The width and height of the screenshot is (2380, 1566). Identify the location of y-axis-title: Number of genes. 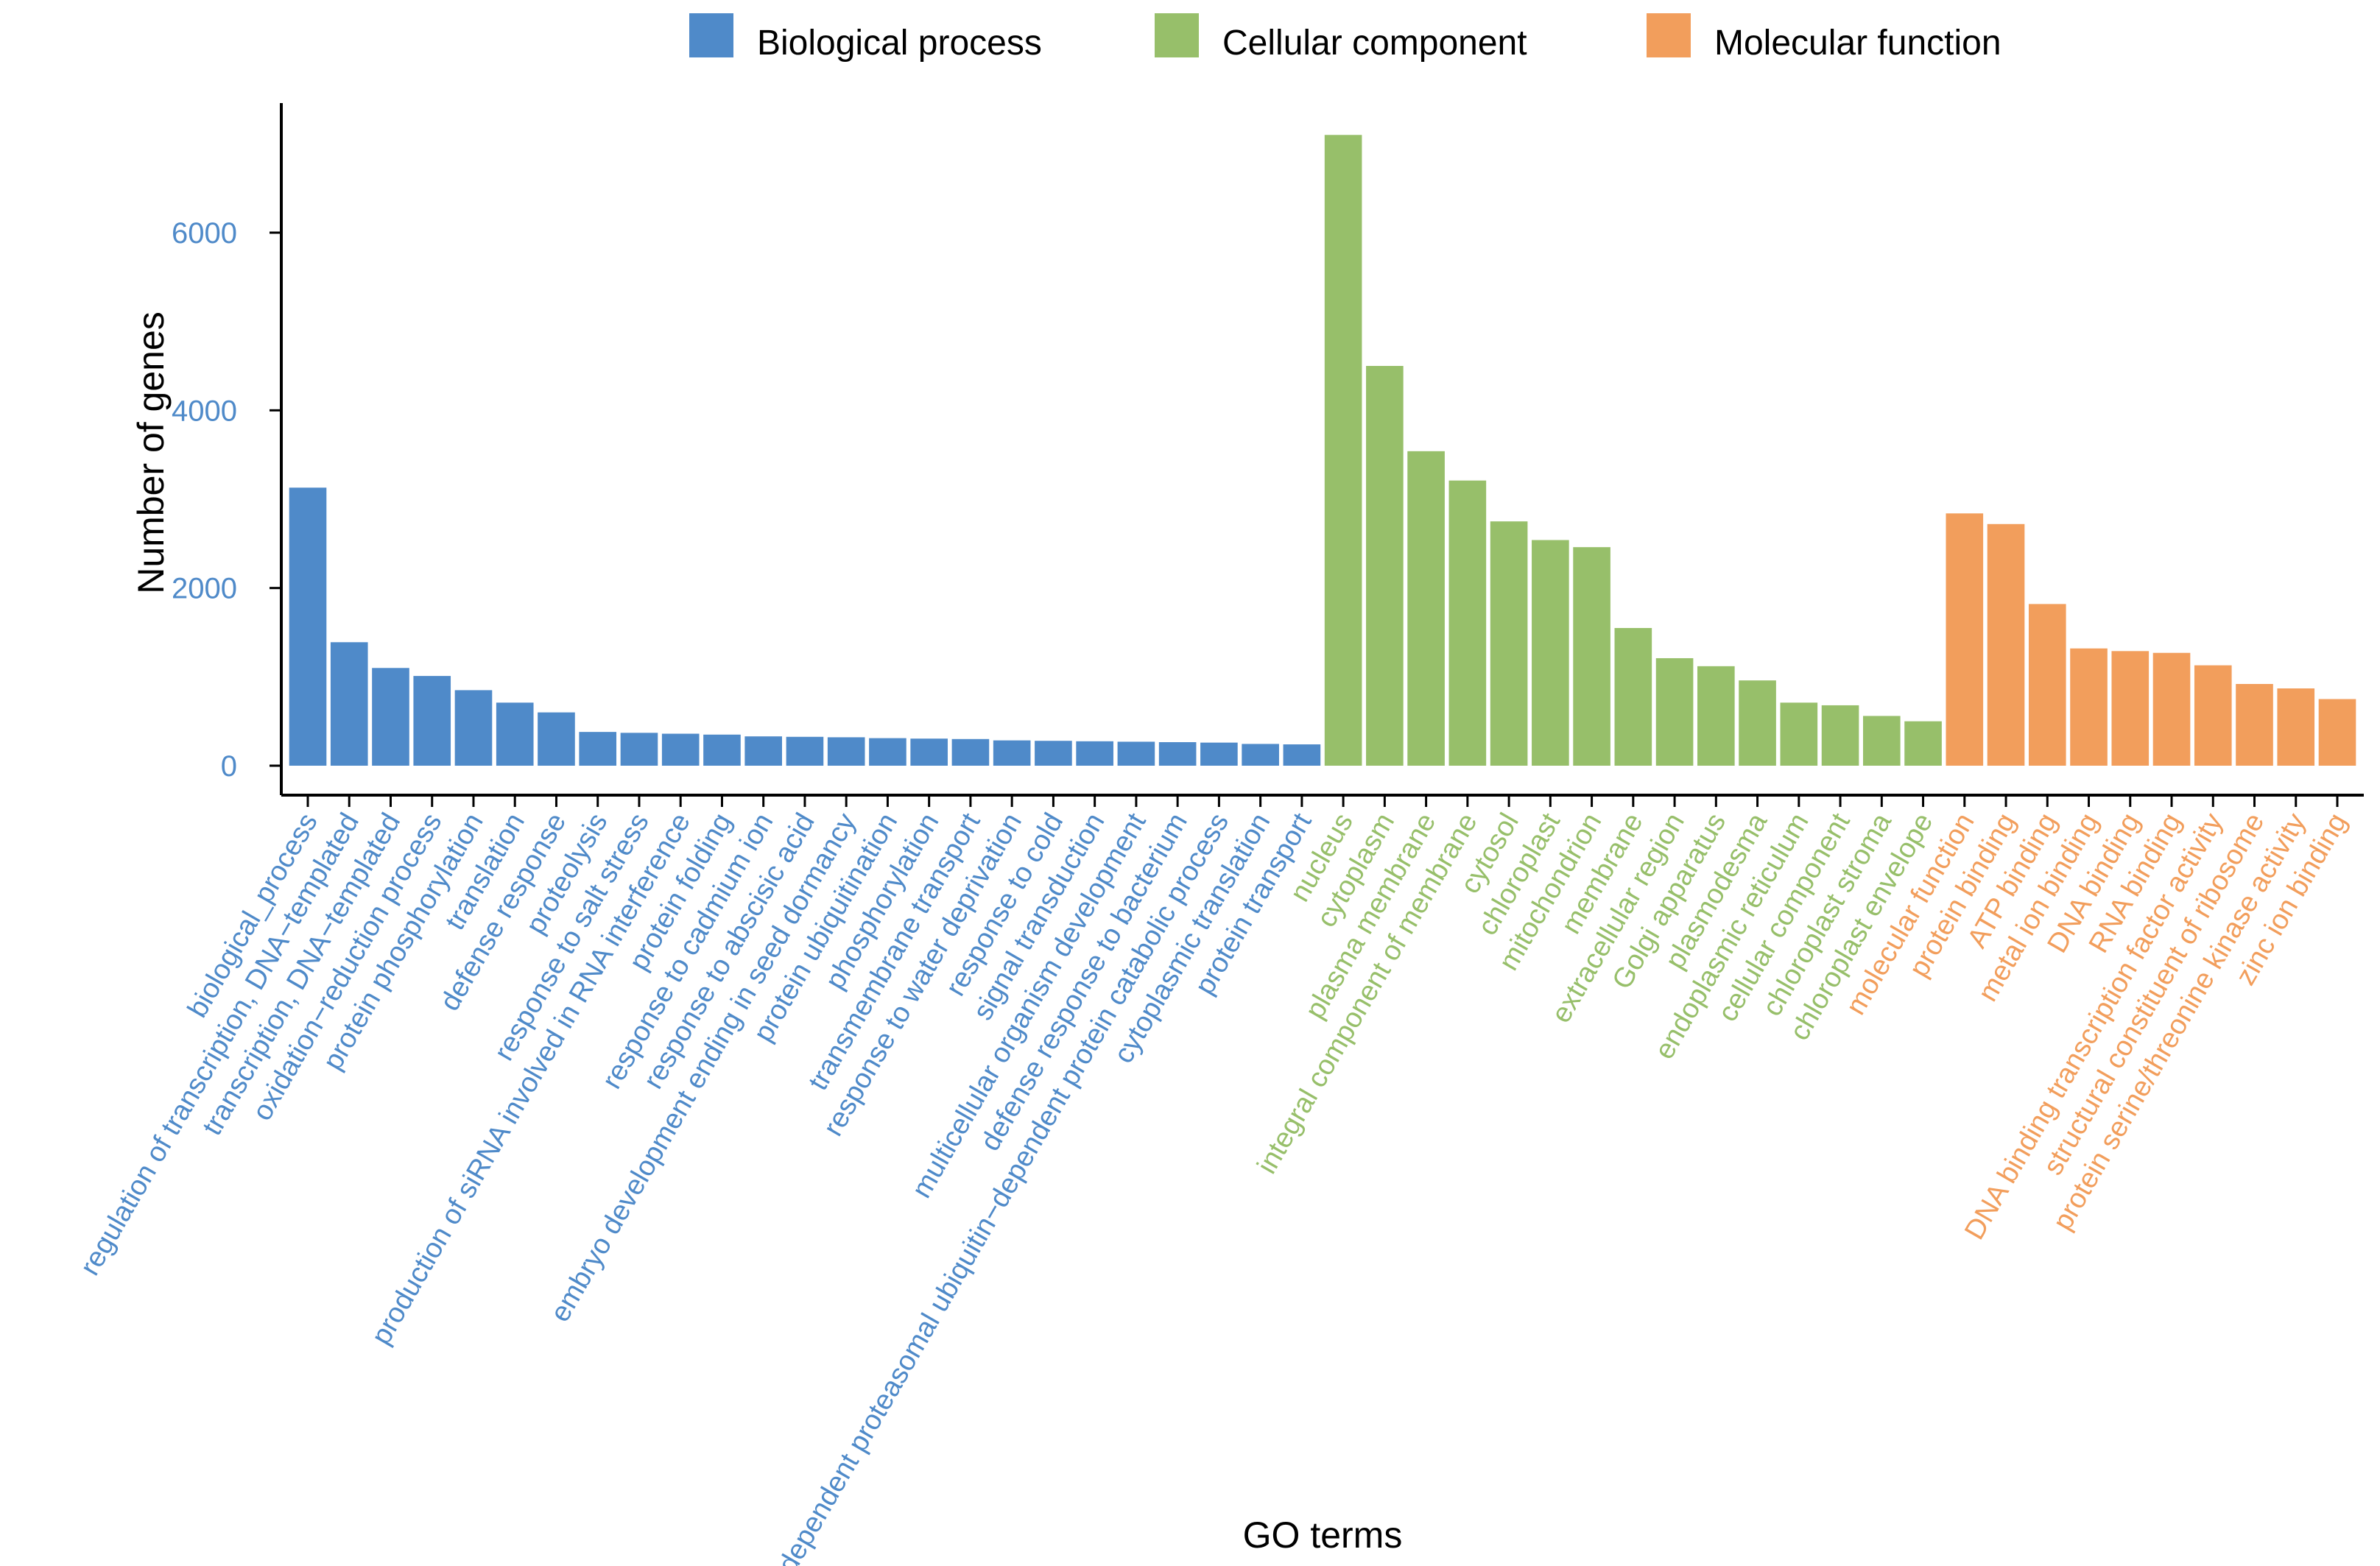
(151, 452).